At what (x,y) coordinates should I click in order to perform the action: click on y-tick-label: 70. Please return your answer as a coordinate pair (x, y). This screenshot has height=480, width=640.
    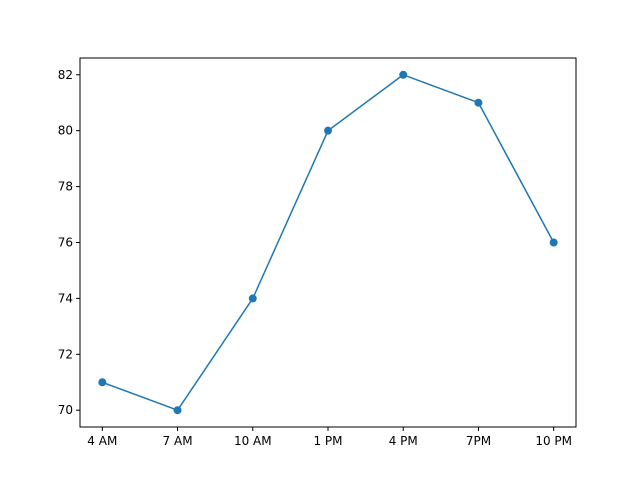
    Looking at the image, I should click on (65, 410).